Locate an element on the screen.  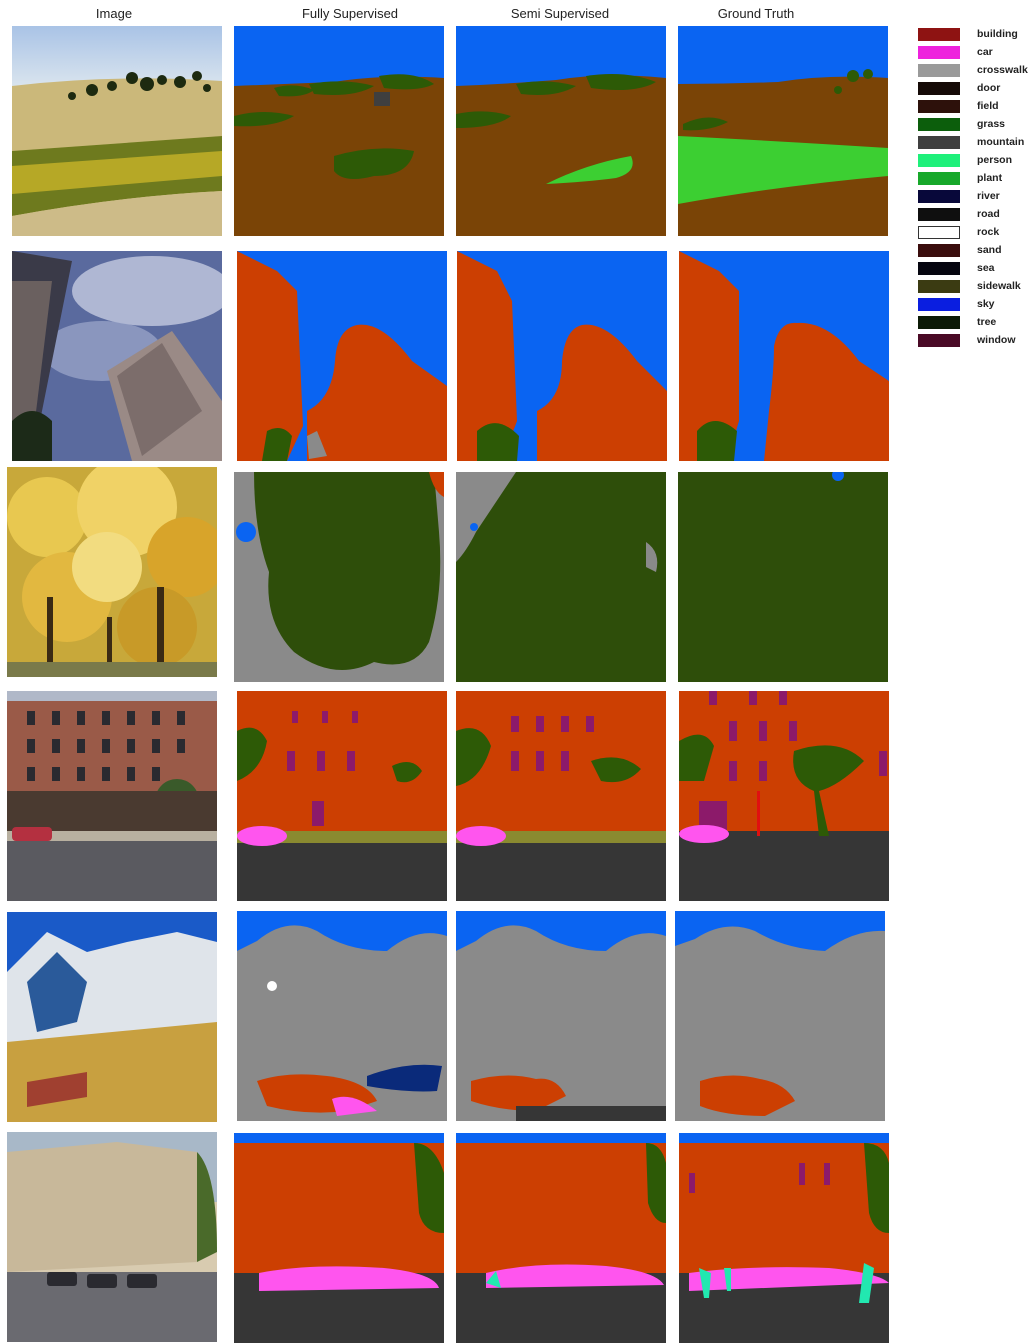
row4-semi-supervised is located at coordinates (561, 796).